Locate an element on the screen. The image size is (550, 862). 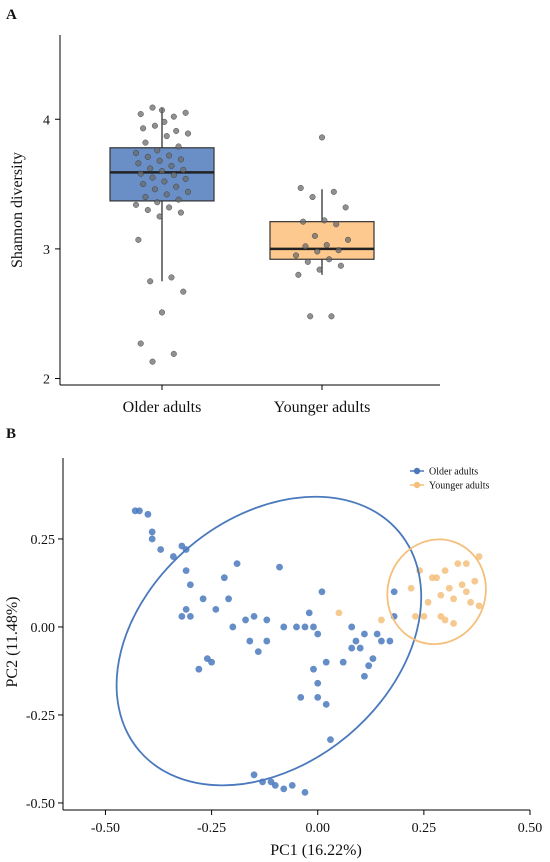
panel-b-xlabel: PC1 (16.22%) is located at coordinates (316, 850).